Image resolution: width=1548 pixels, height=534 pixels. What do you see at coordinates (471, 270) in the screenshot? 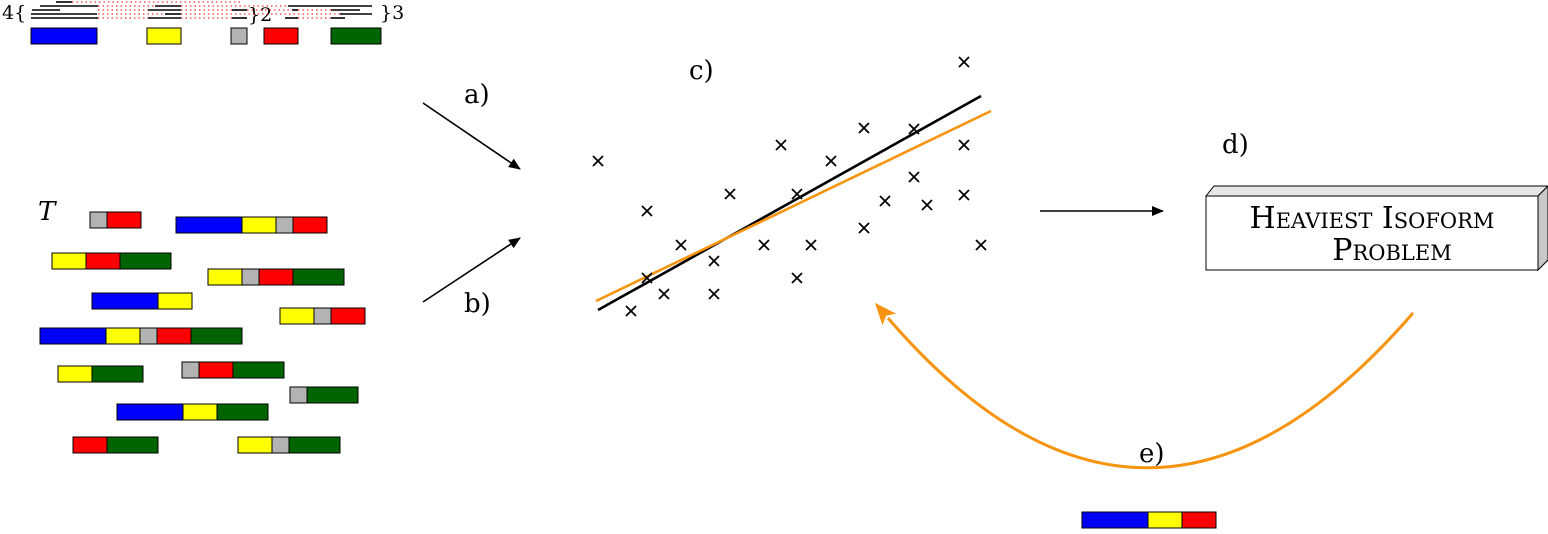
I see `arrow-b` at bounding box center [471, 270].